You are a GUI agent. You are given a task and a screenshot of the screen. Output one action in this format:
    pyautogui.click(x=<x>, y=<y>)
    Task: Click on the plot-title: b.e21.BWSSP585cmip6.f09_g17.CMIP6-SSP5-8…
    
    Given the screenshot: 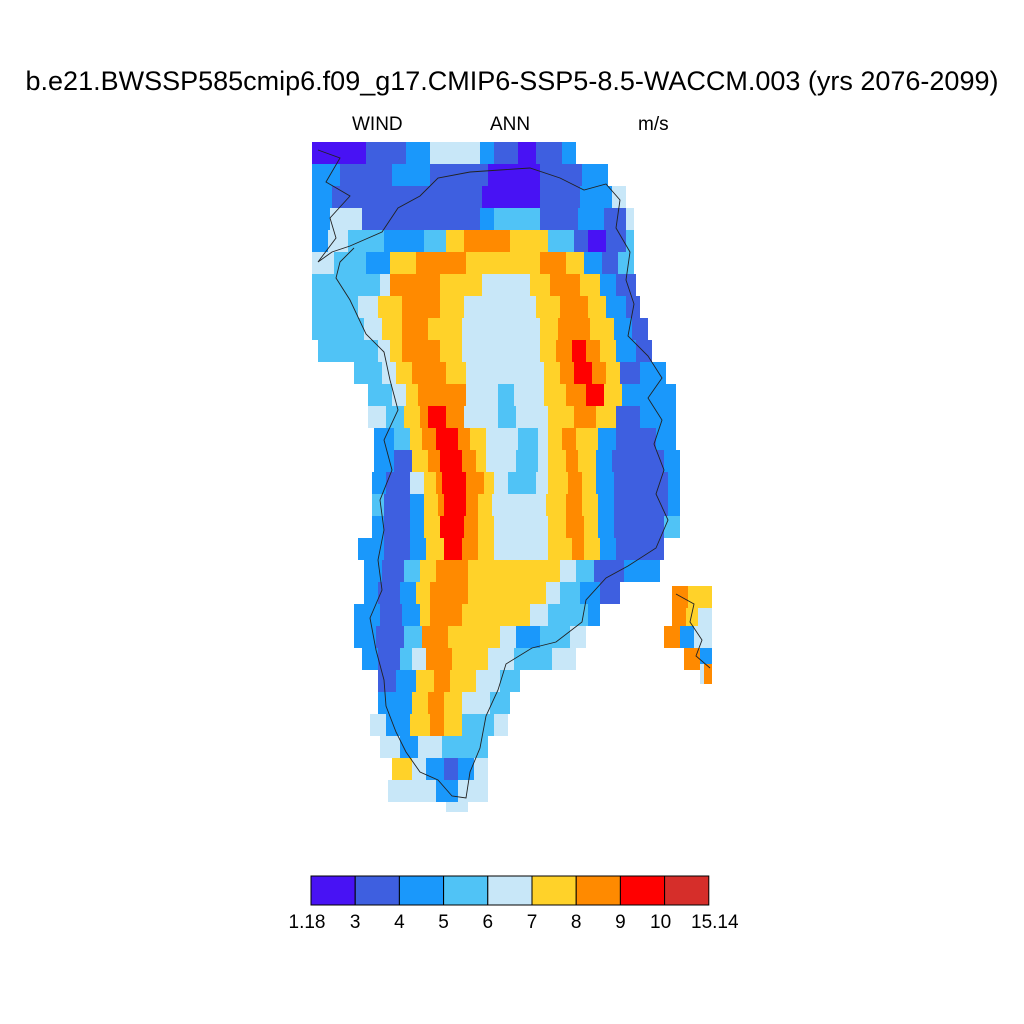 What is the action you would take?
    pyautogui.click(x=512, y=81)
    